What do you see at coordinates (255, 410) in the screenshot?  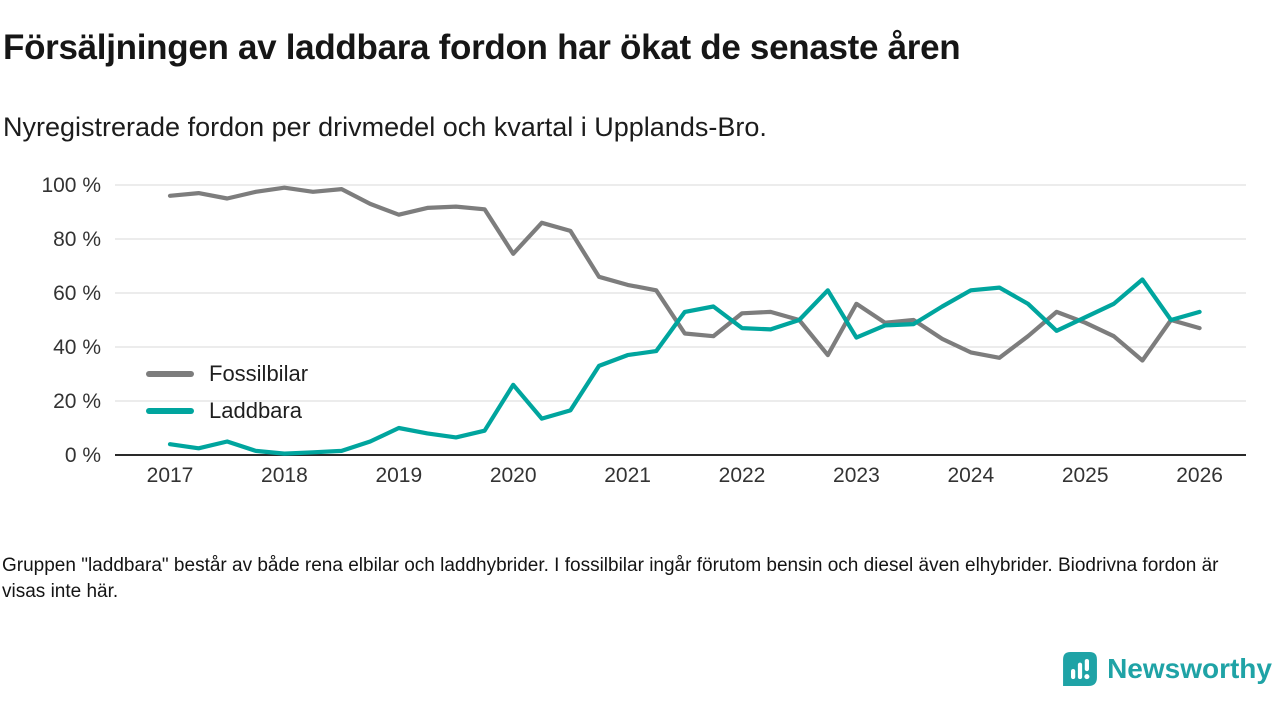 I see `legend-label-laddbara: Laddbara` at bounding box center [255, 410].